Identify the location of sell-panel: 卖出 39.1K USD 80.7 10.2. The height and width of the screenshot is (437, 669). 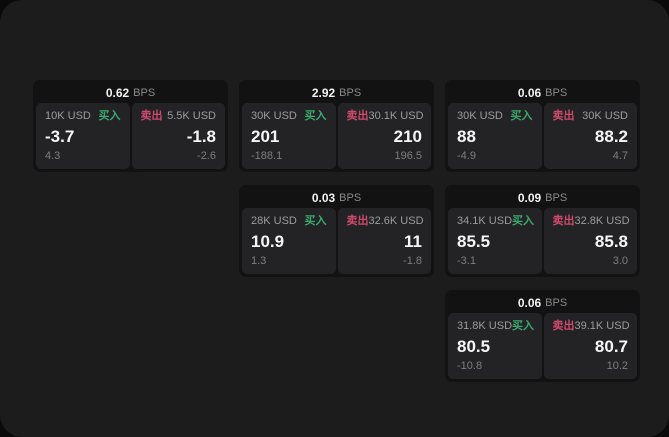
(590, 346).